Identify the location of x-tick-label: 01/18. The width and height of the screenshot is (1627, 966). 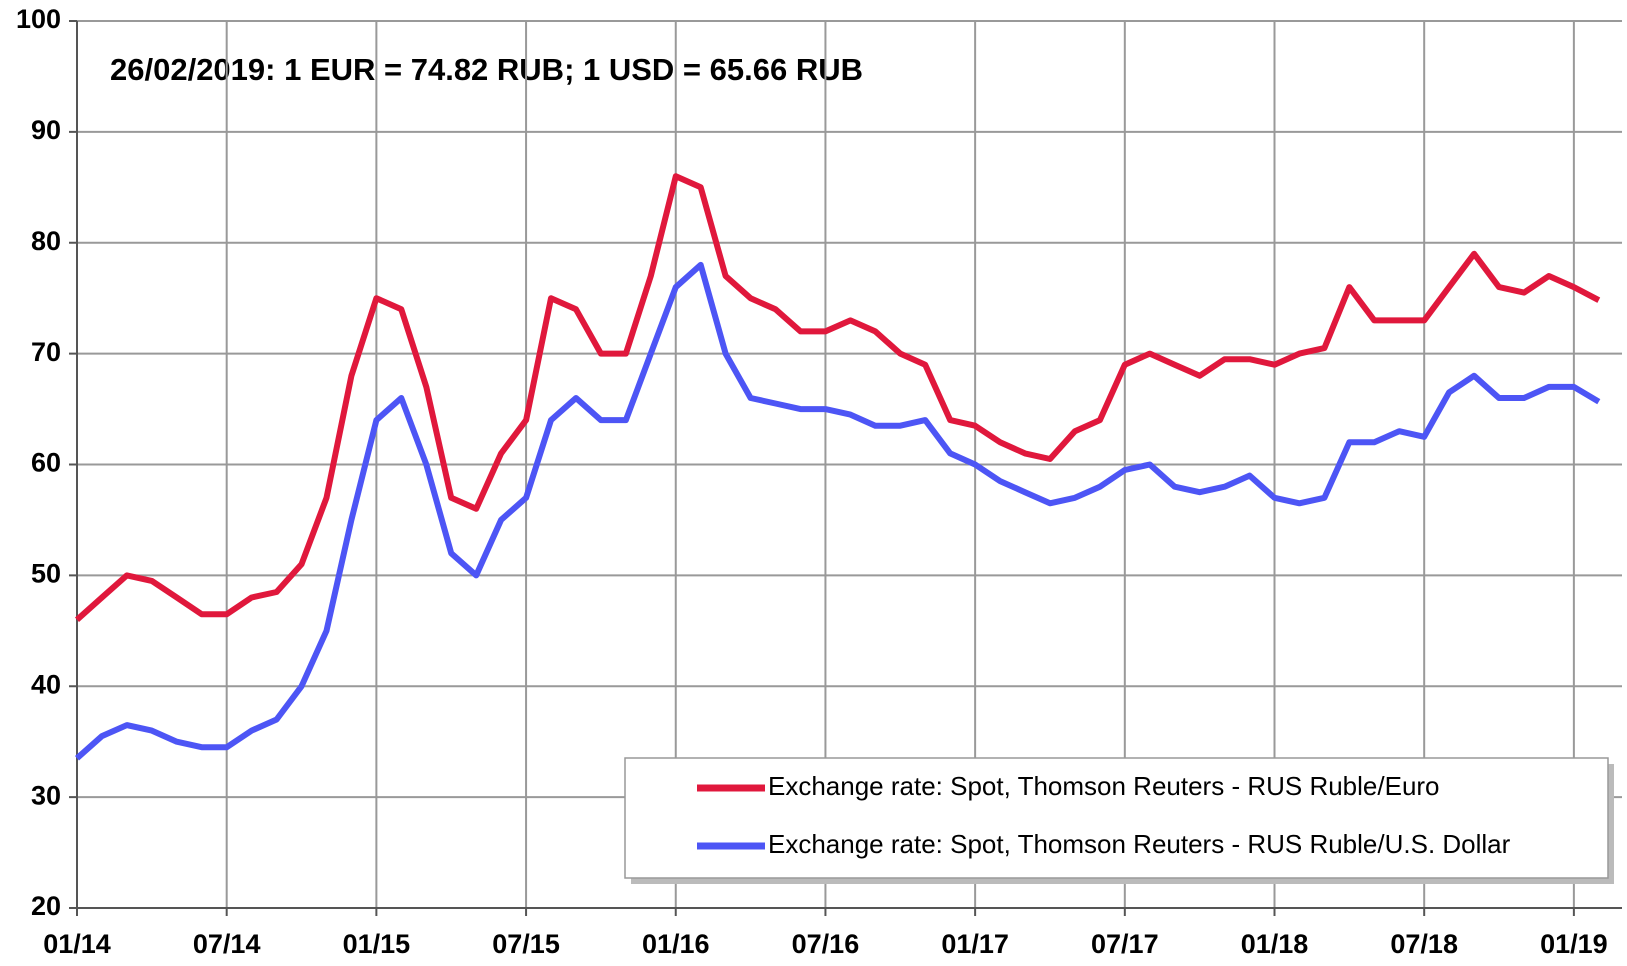
(1275, 944).